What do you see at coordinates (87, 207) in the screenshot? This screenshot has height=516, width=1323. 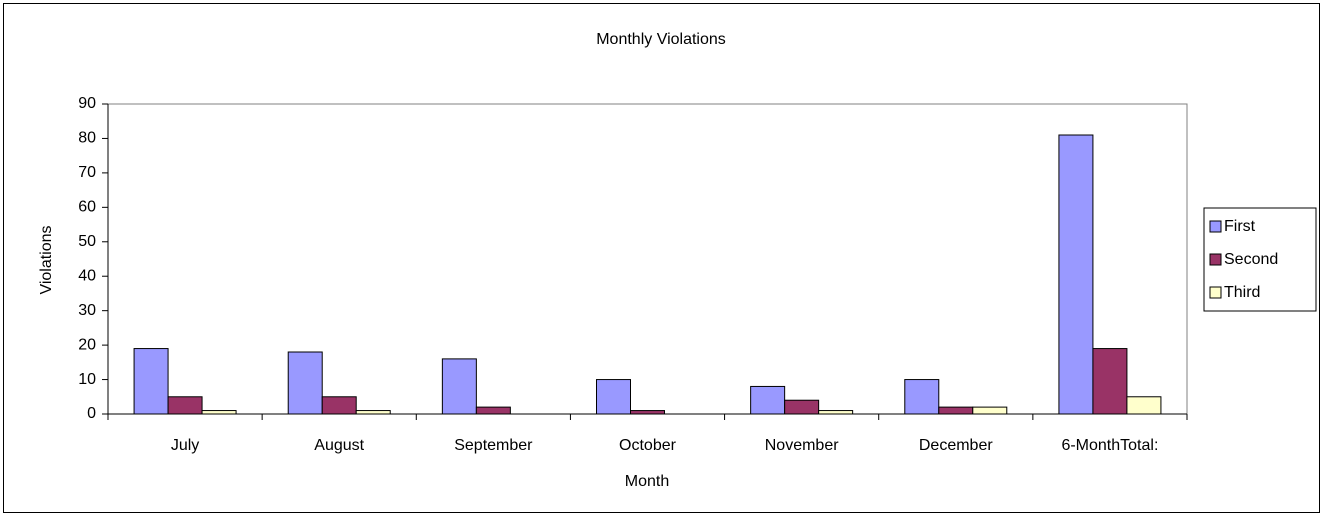 I see `y-tick-label: 60` at bounding box center [87, 207].